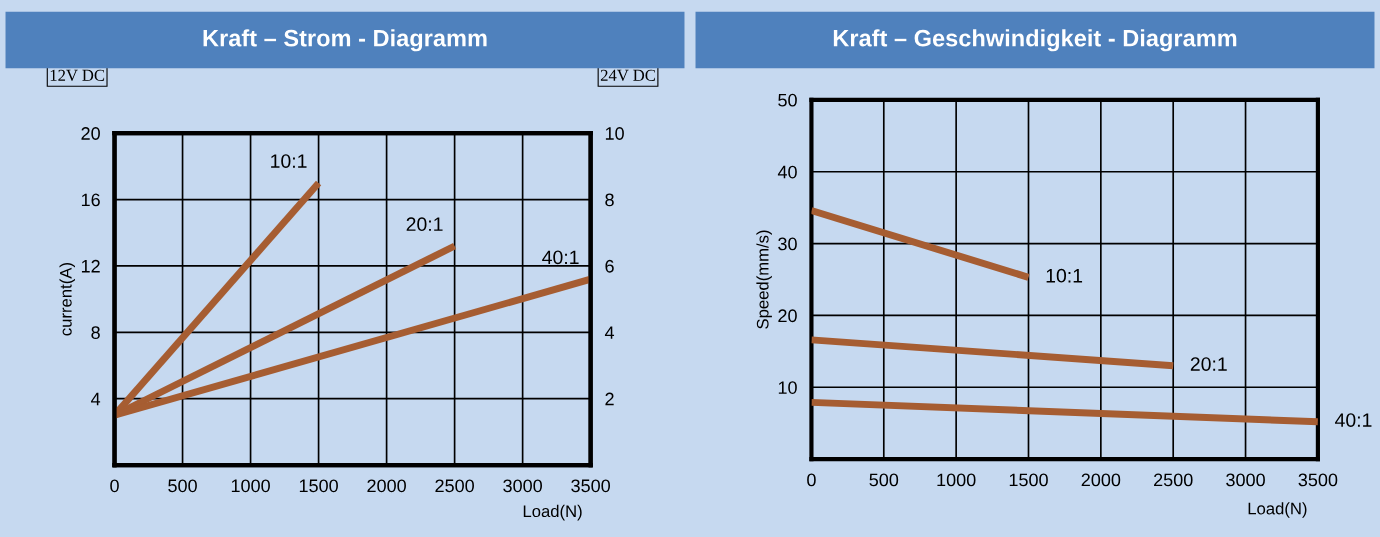 This screenshot has width=1380, height=537. Describe the element at coordinates (609, 332) in the screenshot. I see `y2-tick-label: 4` at that location.